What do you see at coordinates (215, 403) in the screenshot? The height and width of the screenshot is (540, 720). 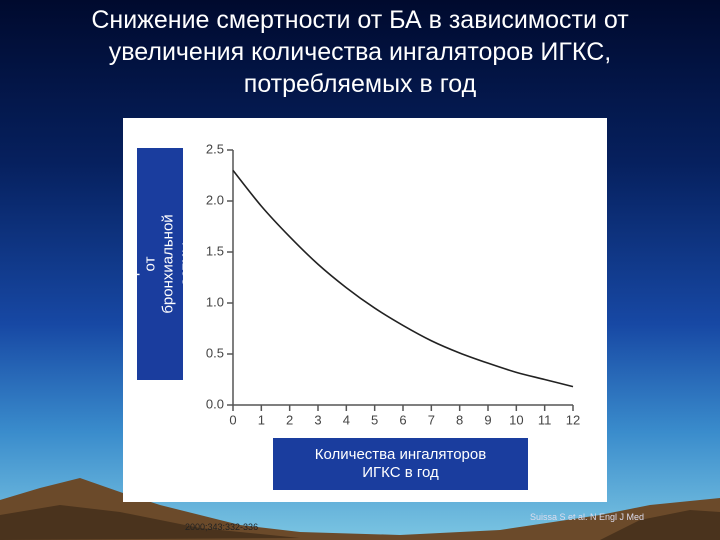 I see `y-tick-label: 0.0` at bounding box center [215, 403].